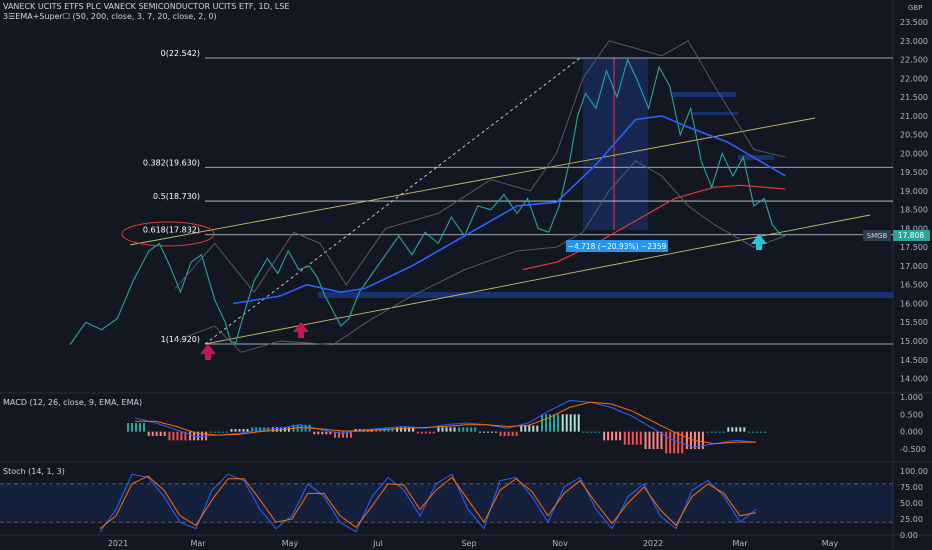  What do you see at coordinates (560, 543) in the screenshot?
I see `x-tick-label: Nov` at bounding box center [560, 543].